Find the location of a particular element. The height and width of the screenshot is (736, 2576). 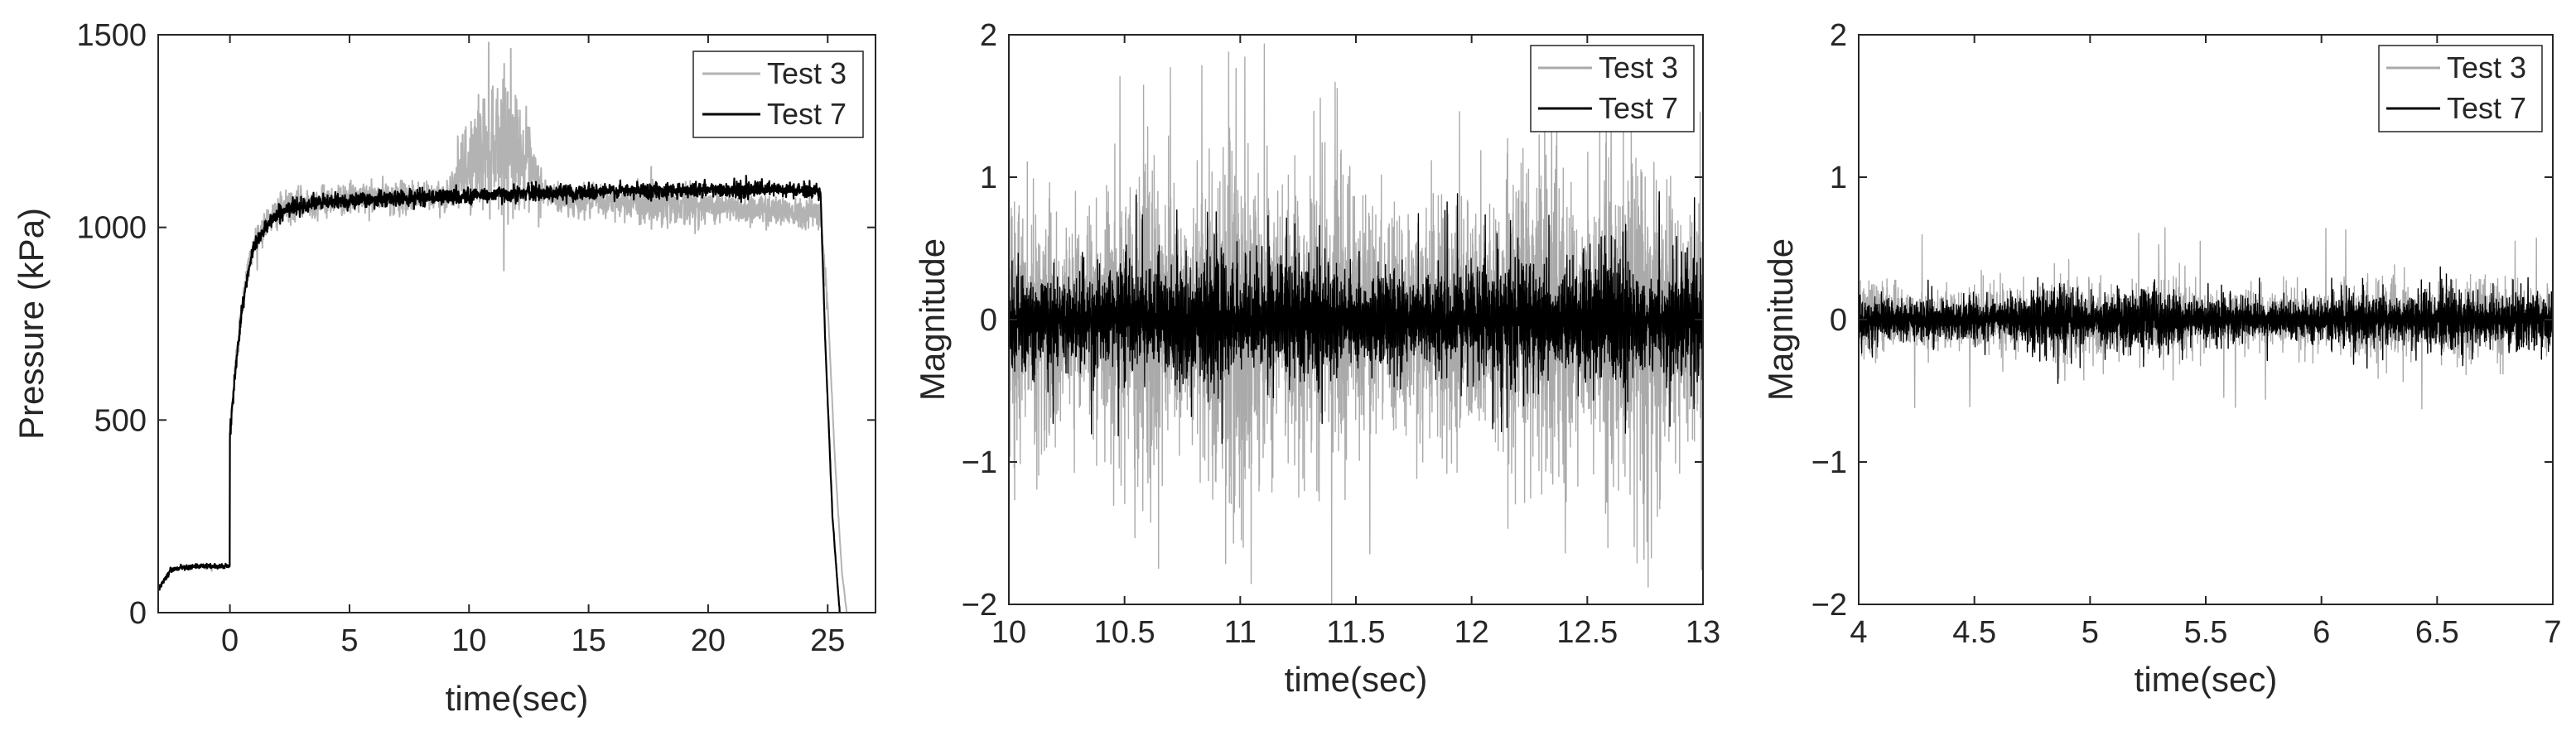

magnitude-b-y-axis-label: Magnitude is located at coordinates (1780, 319).